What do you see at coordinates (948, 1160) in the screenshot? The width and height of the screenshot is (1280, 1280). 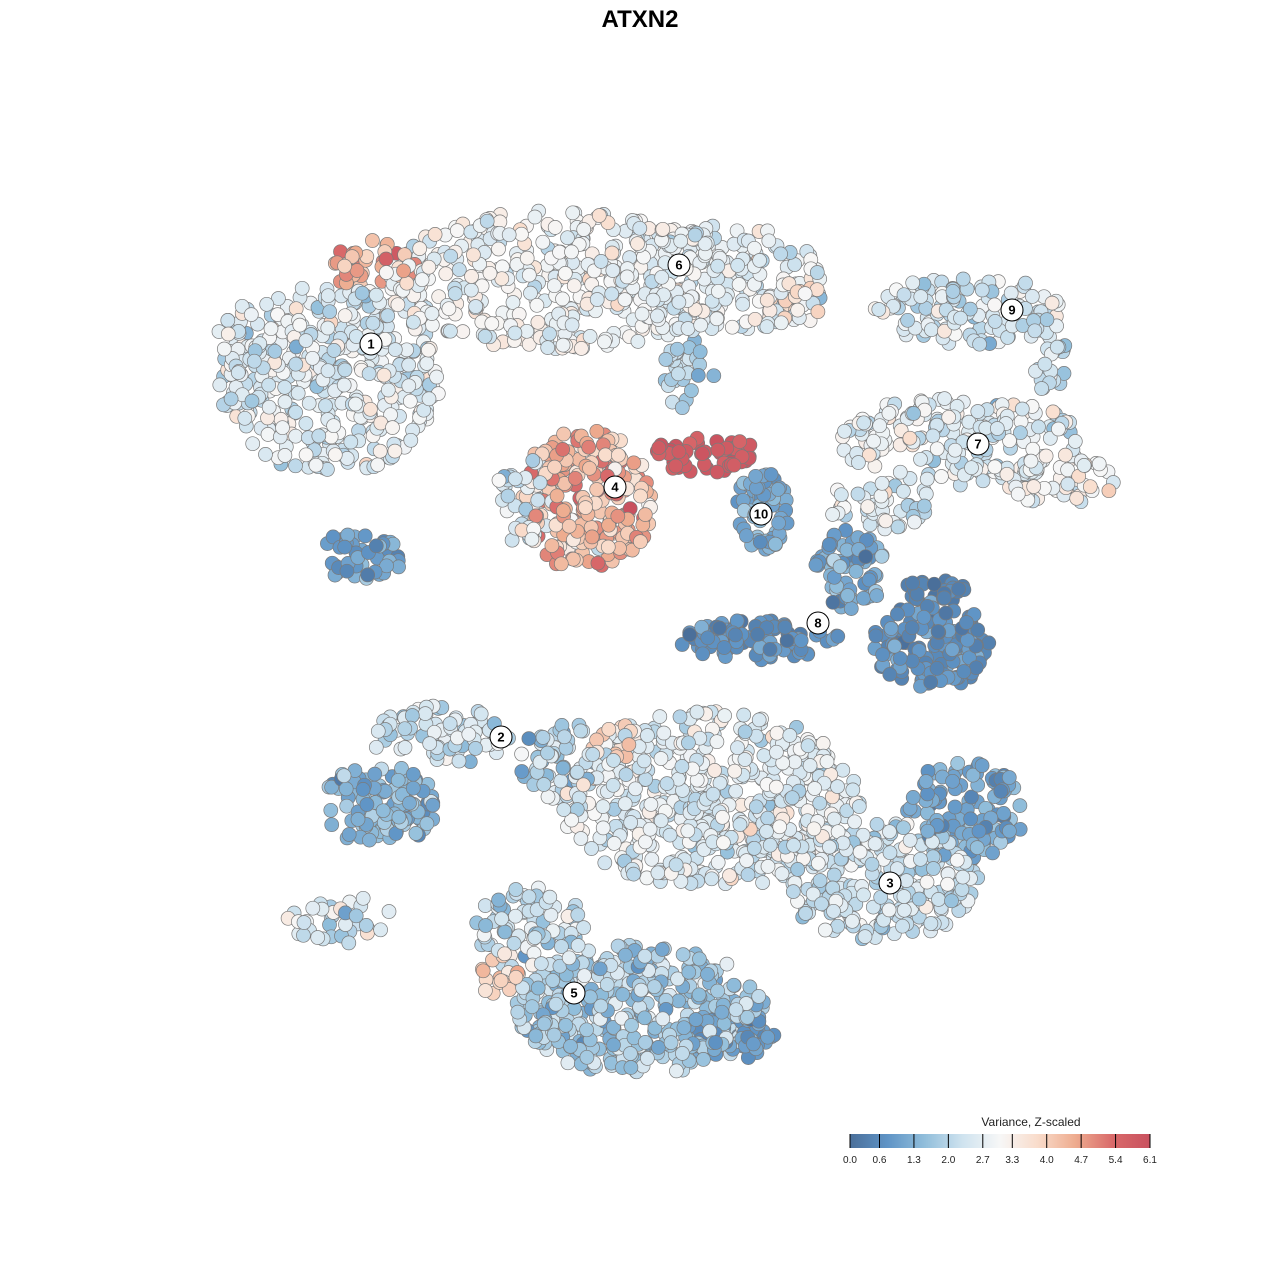 I see `legend-tick-label: 2.0` at bounding box center [948, 1160].